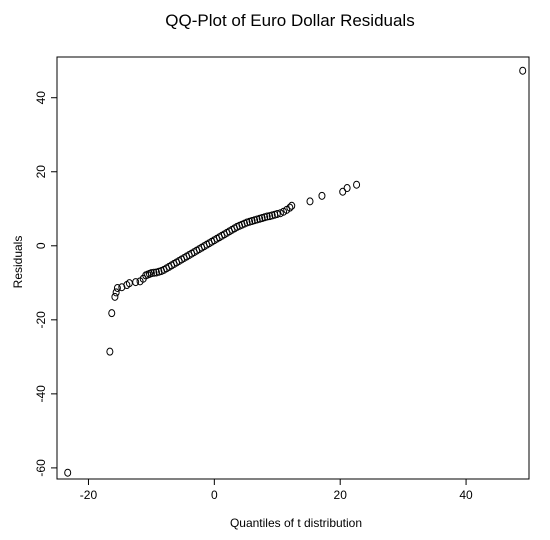  I want to click on x-tick-label: -20, so click(89, 495).